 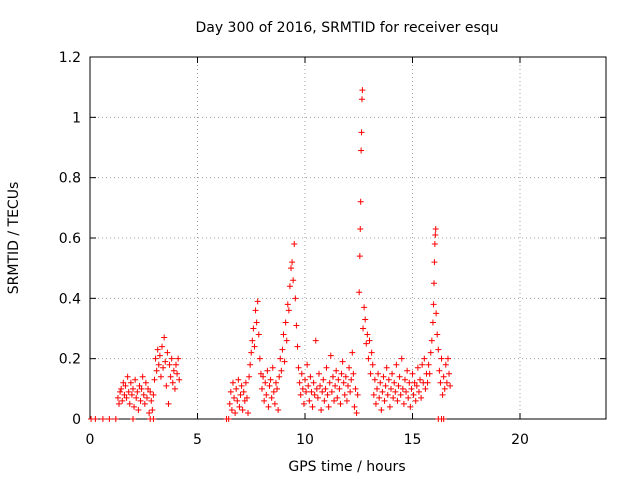 I want to click on y-tick-labels: 0 0.2 0.4 0.6 0.8 1 1.2, so click(x=70, y=239).